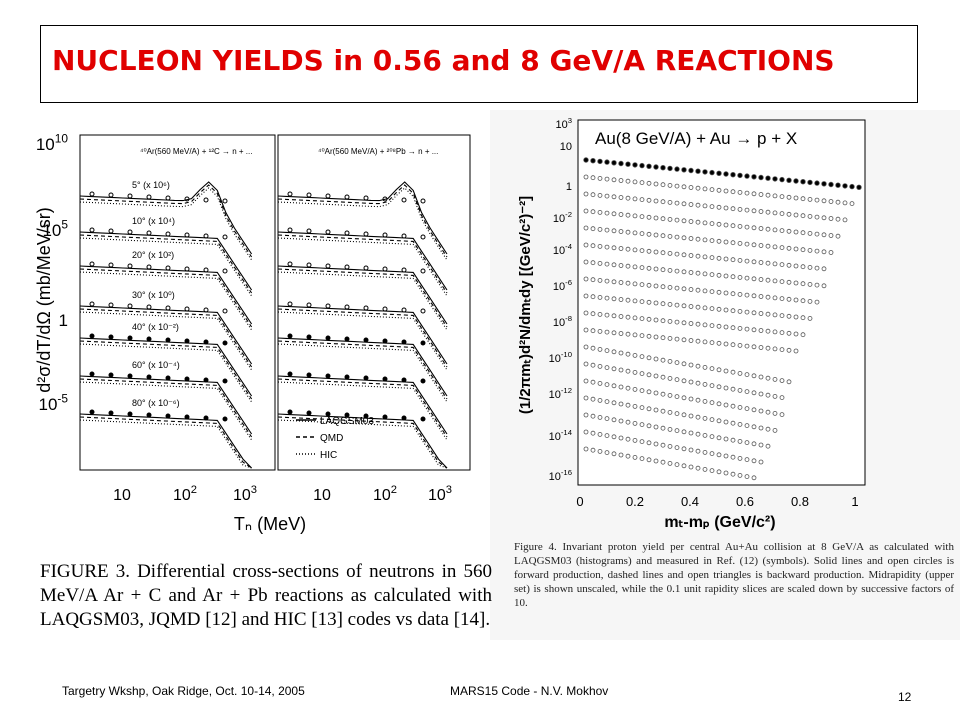  I want to click on angle-label: 20° (x 10²), so click(153, 255).